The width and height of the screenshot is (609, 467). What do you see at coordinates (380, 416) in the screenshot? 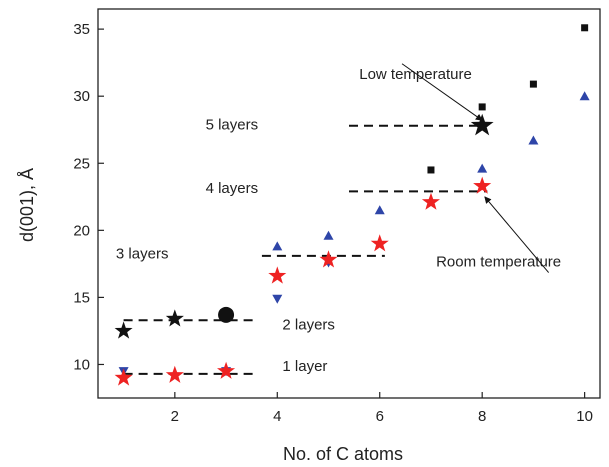
I see `x-tick-label: 6` at bounding box center [380, 416].